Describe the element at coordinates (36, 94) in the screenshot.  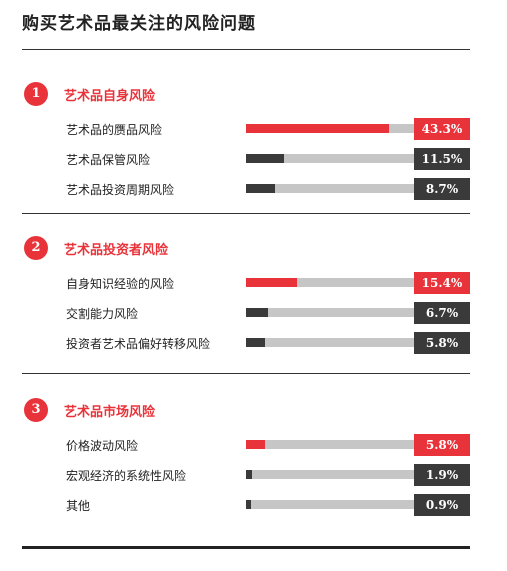
I see `group-number-badge: 1` at that location.